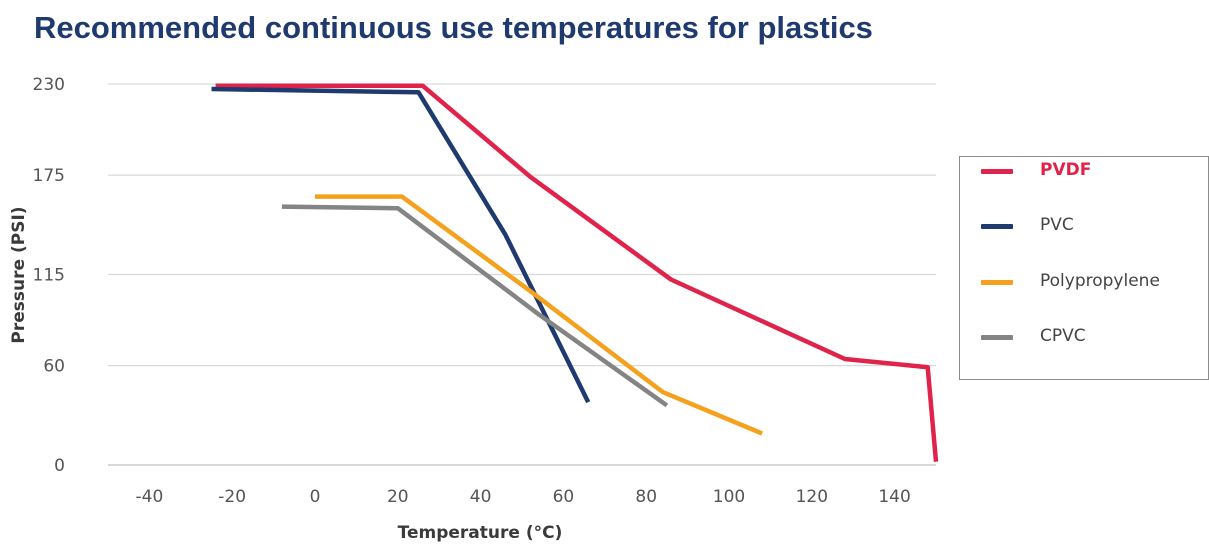  I want to click on x-tick-label: 40, so click(481, 497).